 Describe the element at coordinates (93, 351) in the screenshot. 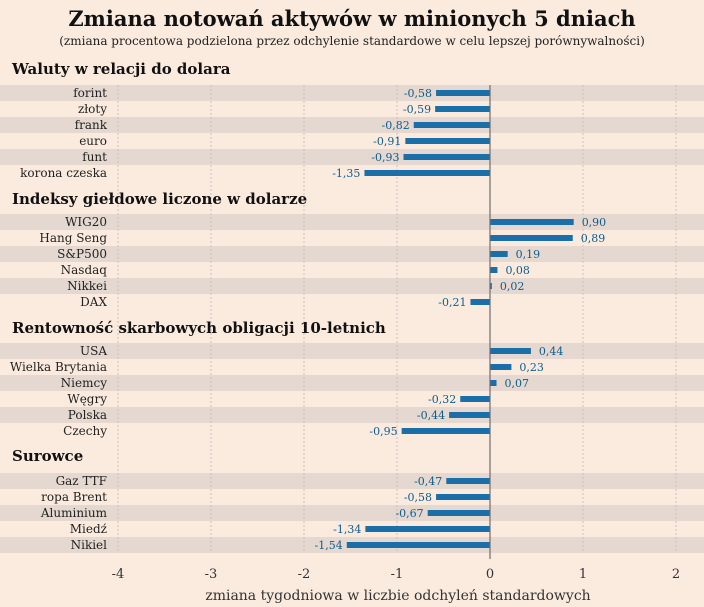

I see `category-label: USA` at that location.